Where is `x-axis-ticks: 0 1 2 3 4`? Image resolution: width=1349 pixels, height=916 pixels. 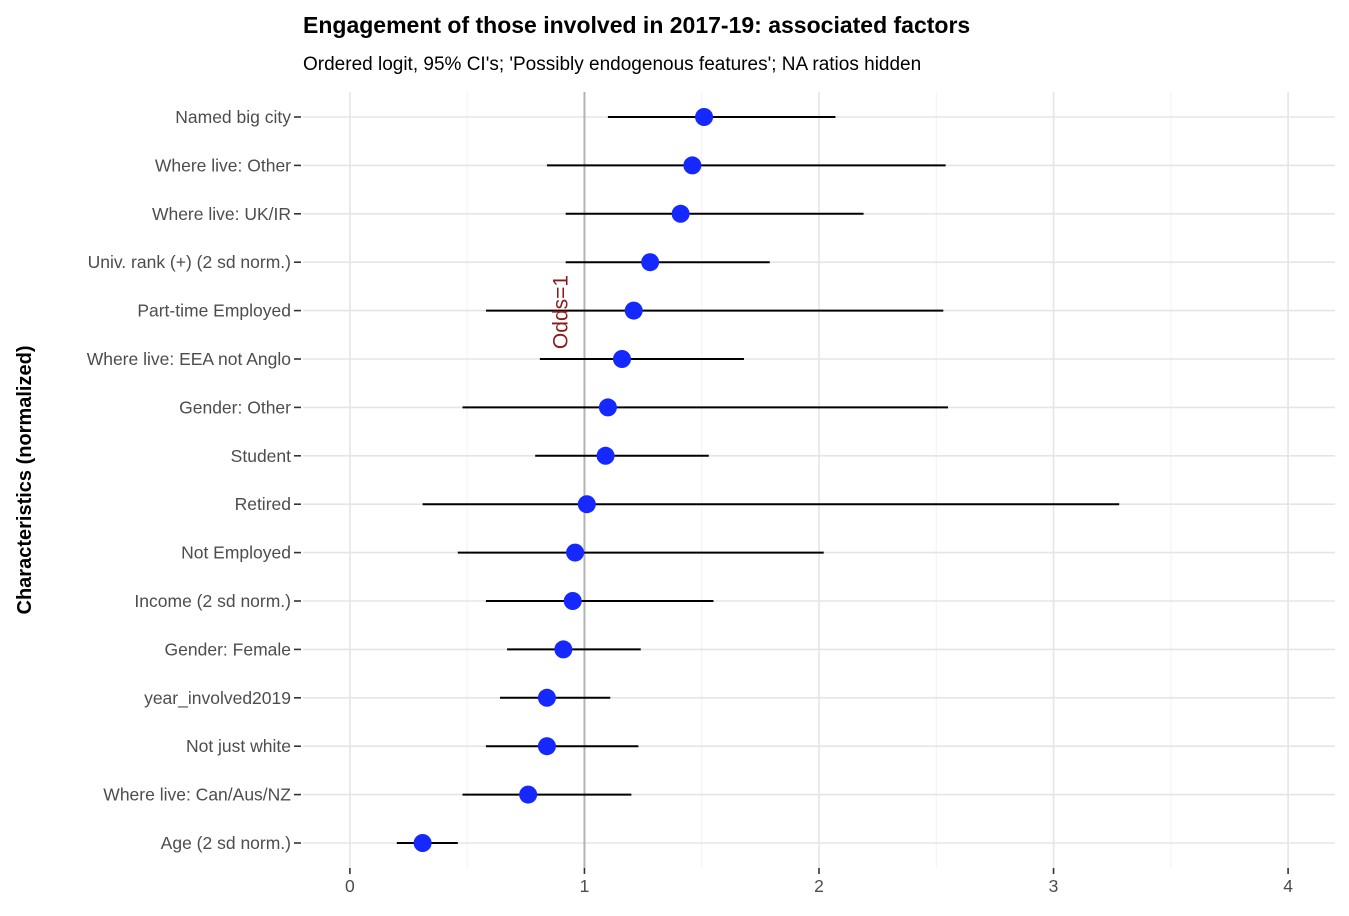 x-axis-ticks: 0 1 2 3 4 is located at coordinates (819, 882).